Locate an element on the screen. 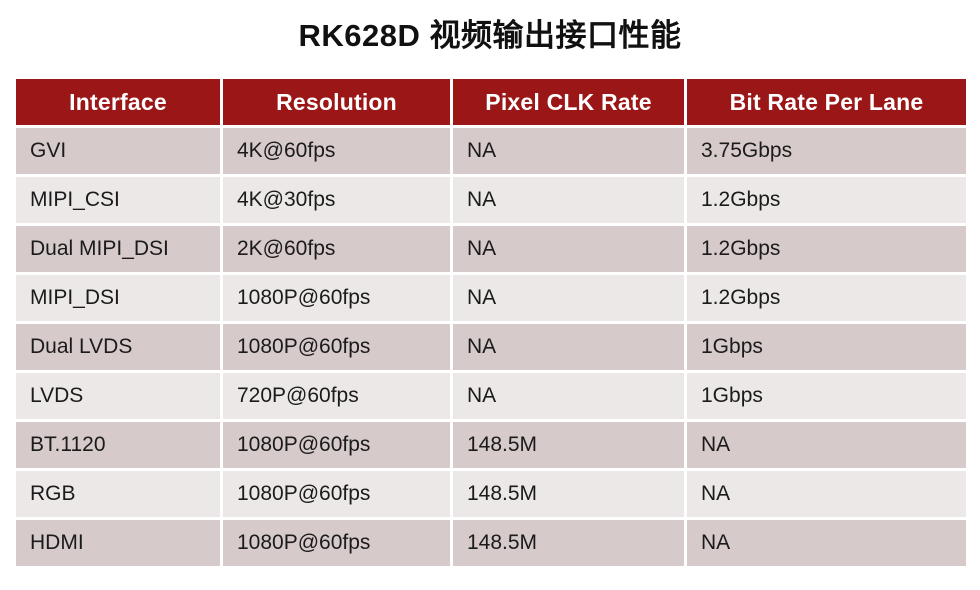 The width and height of the screenshot is (980, 590). table-row: GVI 4K@60fps NA 3.75Gbps is located at coordinates (491, 151).